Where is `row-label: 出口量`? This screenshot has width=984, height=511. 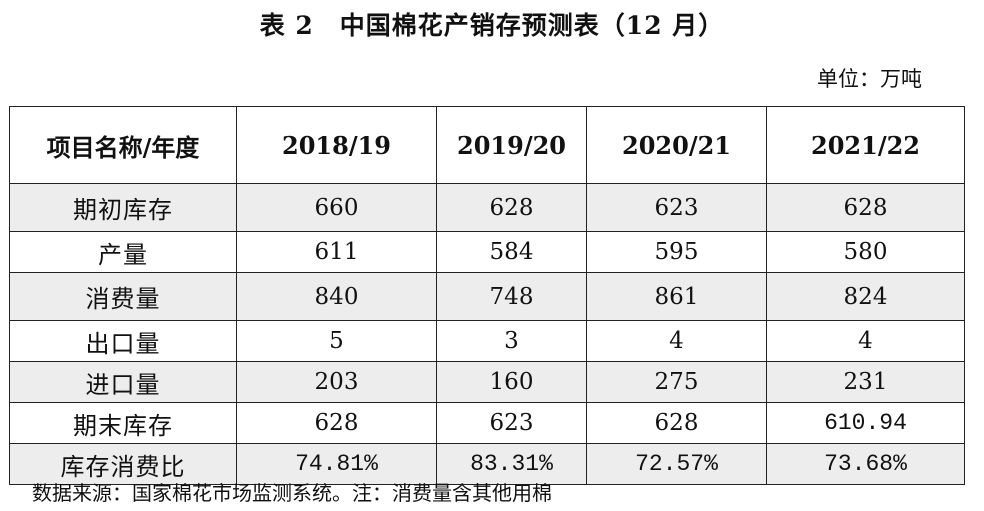 row-label: 出口量 is located at coordinates (123, 341).